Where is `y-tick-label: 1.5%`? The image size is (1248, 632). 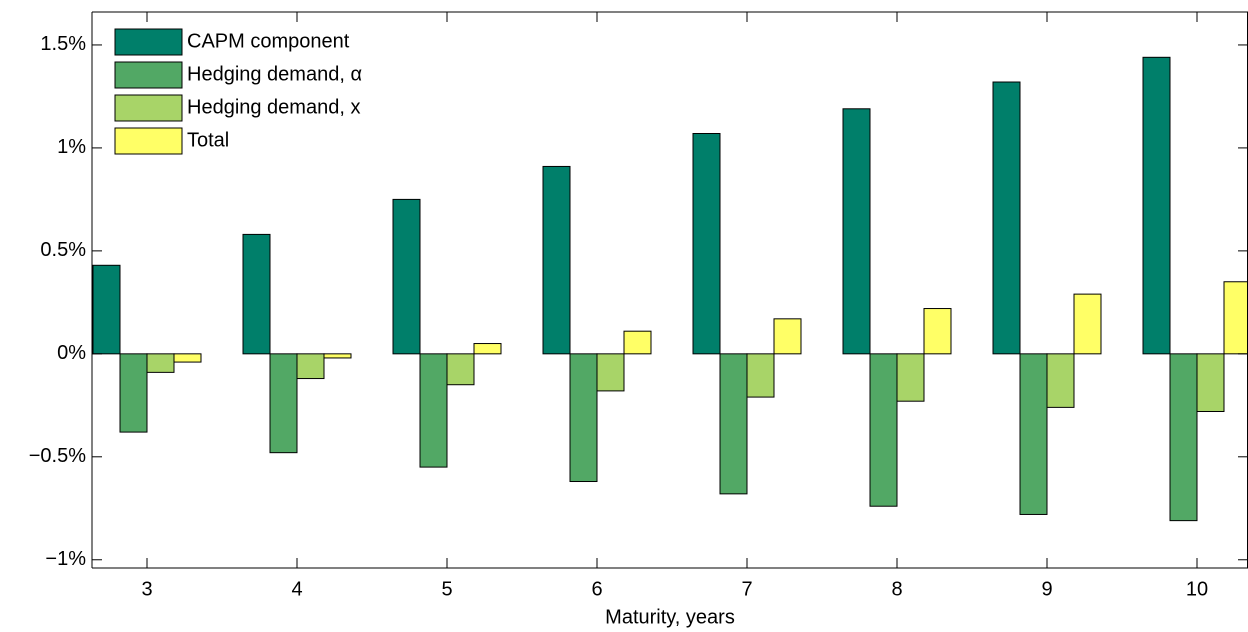
y-tick-label: 1.5% is located at coordinates (63, 44).